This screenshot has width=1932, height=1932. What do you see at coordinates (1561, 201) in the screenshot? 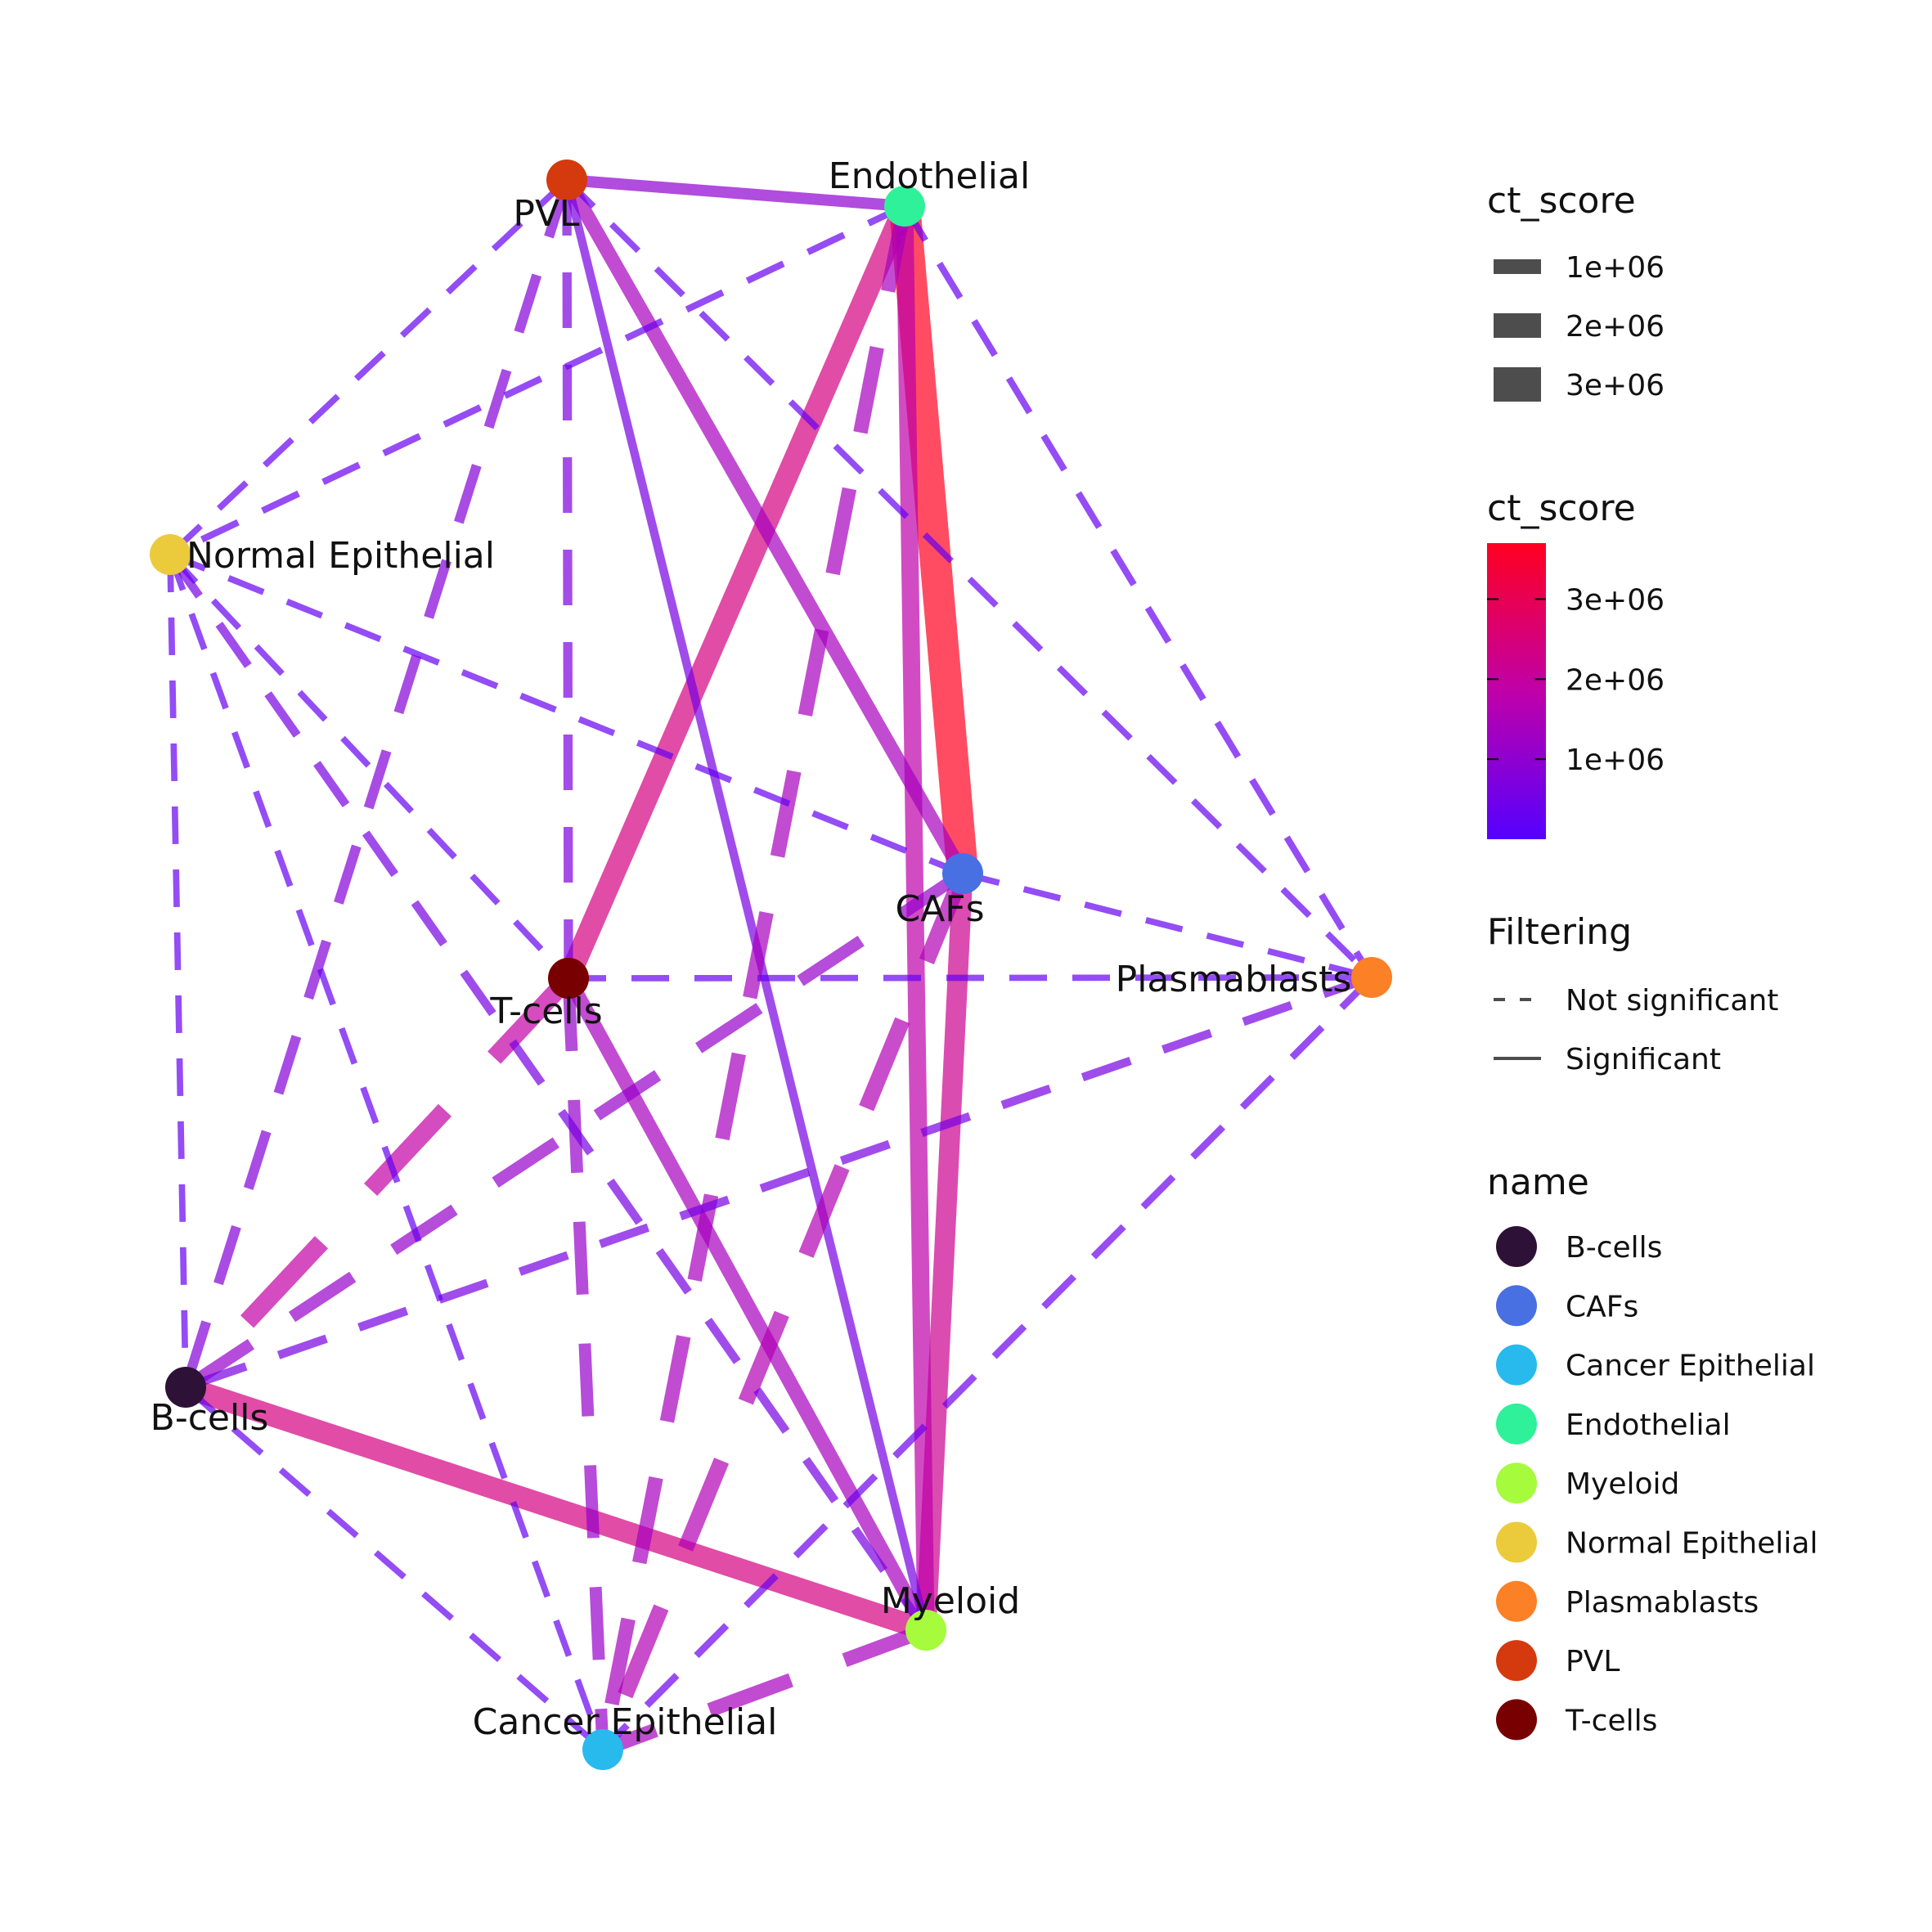
I see `legend-width-title: ct_score` at bounding box center [1561, 201].